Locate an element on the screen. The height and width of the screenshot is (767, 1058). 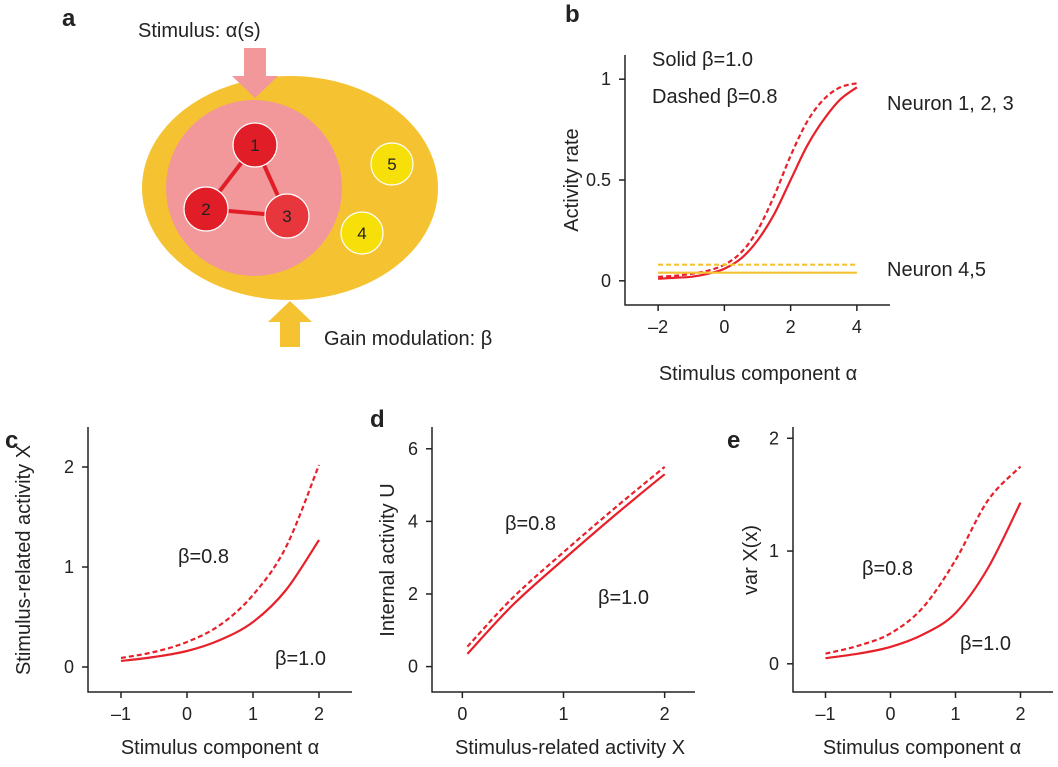
y-tick-label: 0.5 is located at coordinates (598, 180).